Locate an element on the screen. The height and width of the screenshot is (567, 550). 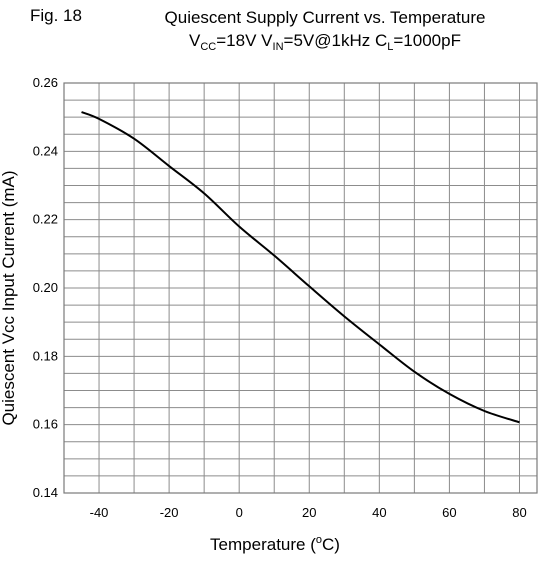
x-tick-label: 0 is located at coordinates (239, 512).